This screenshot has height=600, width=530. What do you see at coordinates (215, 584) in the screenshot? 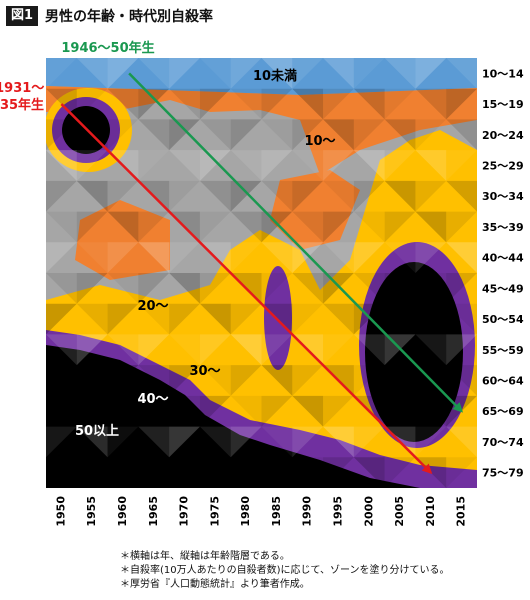
I see `note-source: ＊厚労省『人口動態統計』より筆者作成。` at bounding box center [215, 584].